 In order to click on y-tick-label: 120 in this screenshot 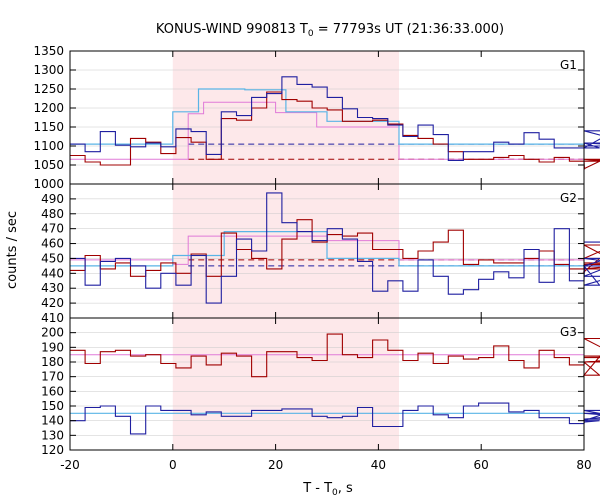, I will do `click(52, 450)`.